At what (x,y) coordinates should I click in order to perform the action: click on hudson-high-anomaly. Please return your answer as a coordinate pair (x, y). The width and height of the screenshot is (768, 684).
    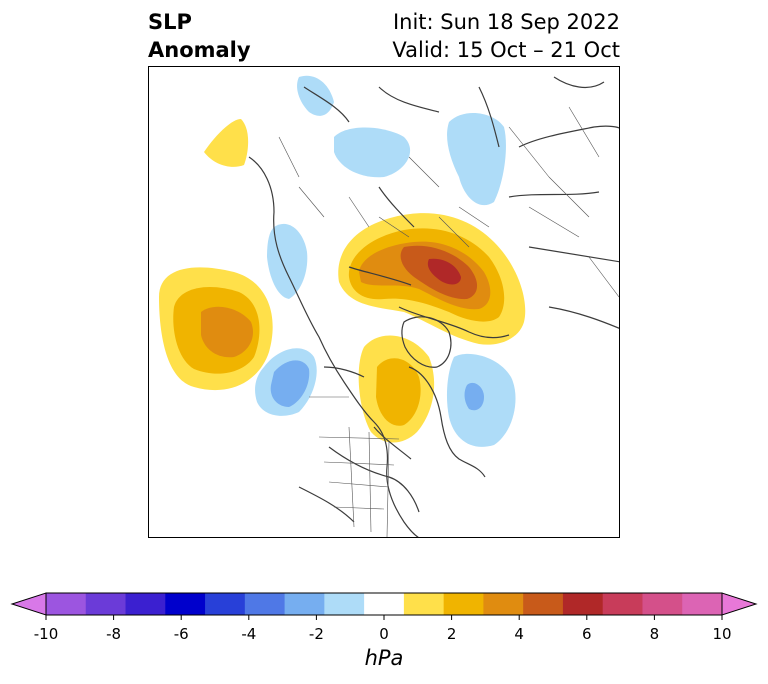
    Looking at the image, I should click on (396, 389).